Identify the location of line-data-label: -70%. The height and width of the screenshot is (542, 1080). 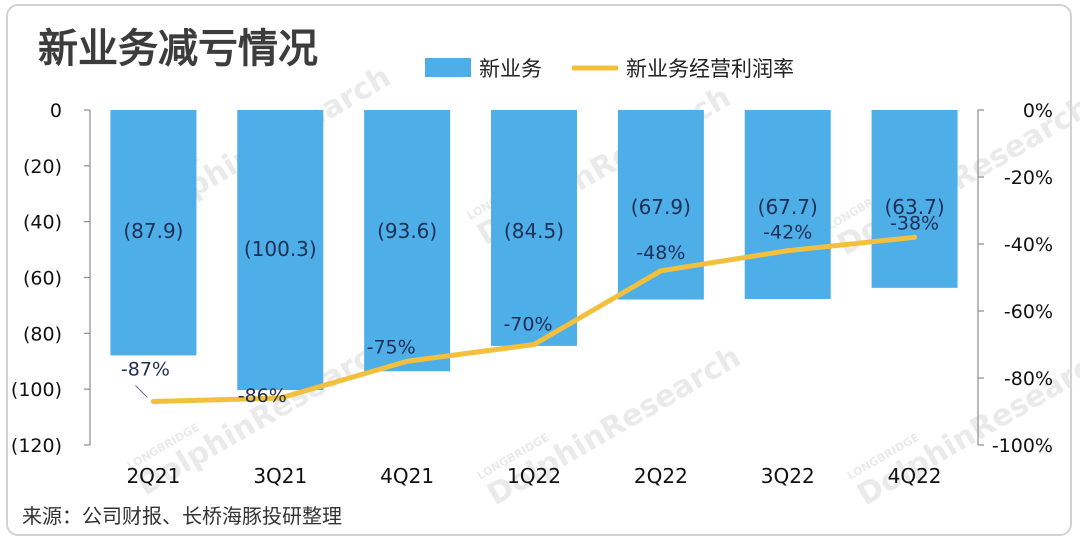
(527, 325).